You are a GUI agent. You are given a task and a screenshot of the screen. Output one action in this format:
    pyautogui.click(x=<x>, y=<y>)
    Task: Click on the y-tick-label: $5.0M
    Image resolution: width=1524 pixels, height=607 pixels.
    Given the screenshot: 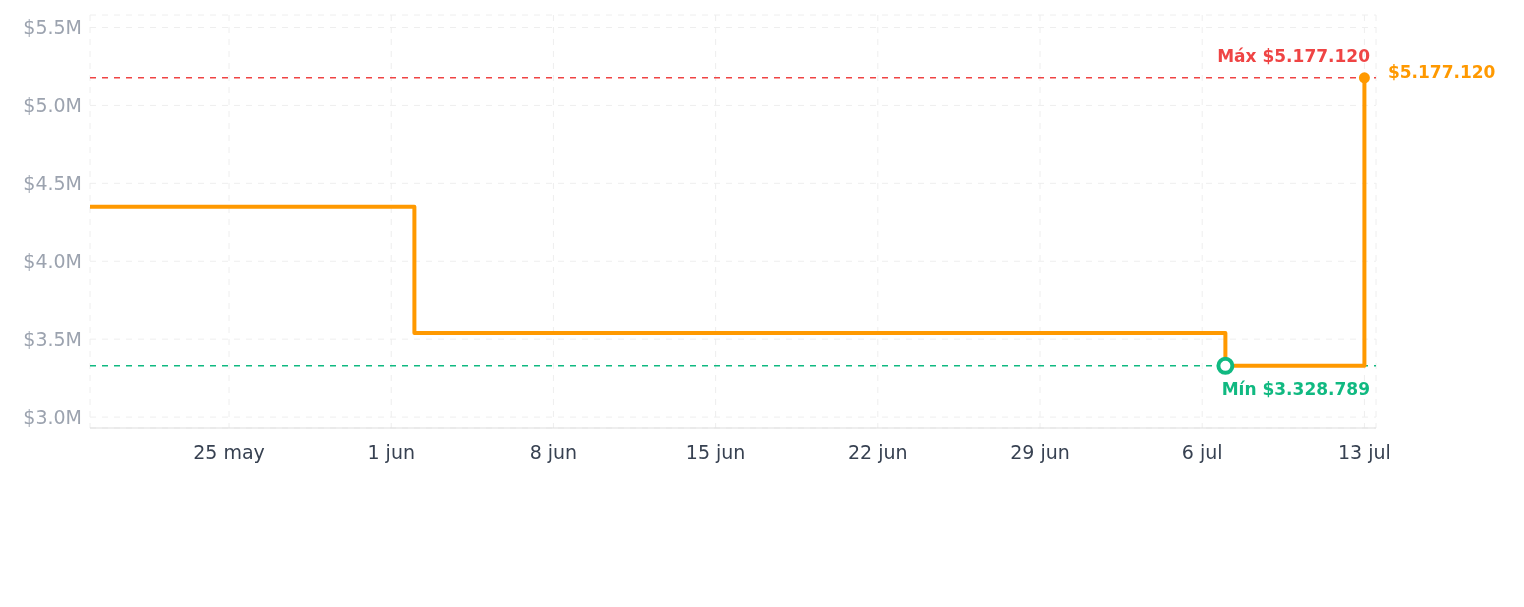 What is the action you would take?
    pyautogui.click(x=52, y=105)
    